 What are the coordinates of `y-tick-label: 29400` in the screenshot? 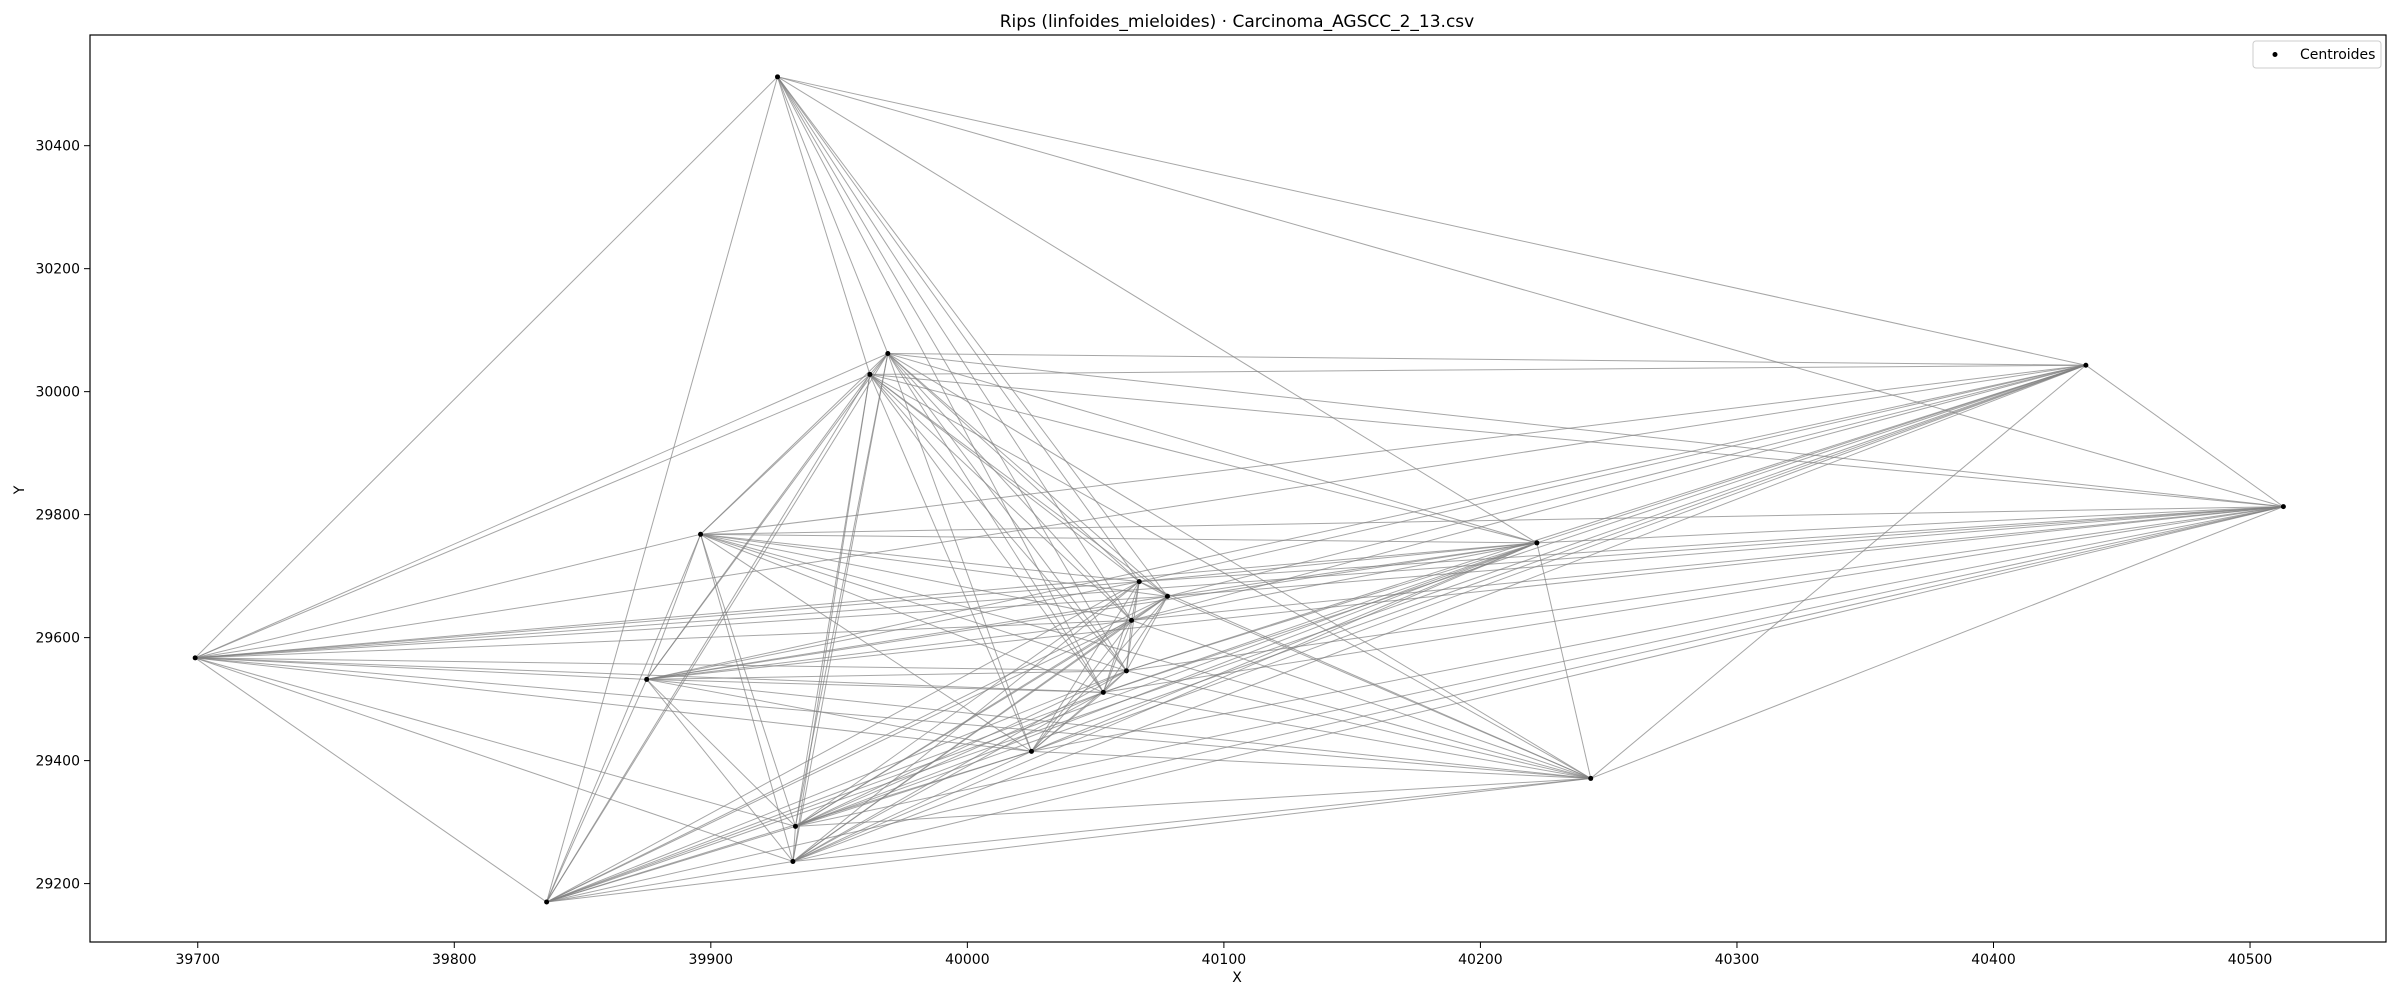 It's located at (57, 762).